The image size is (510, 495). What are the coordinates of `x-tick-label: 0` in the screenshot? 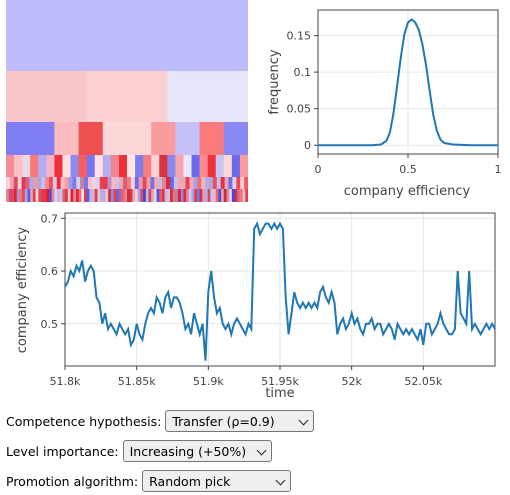 It's located at (318, 169).